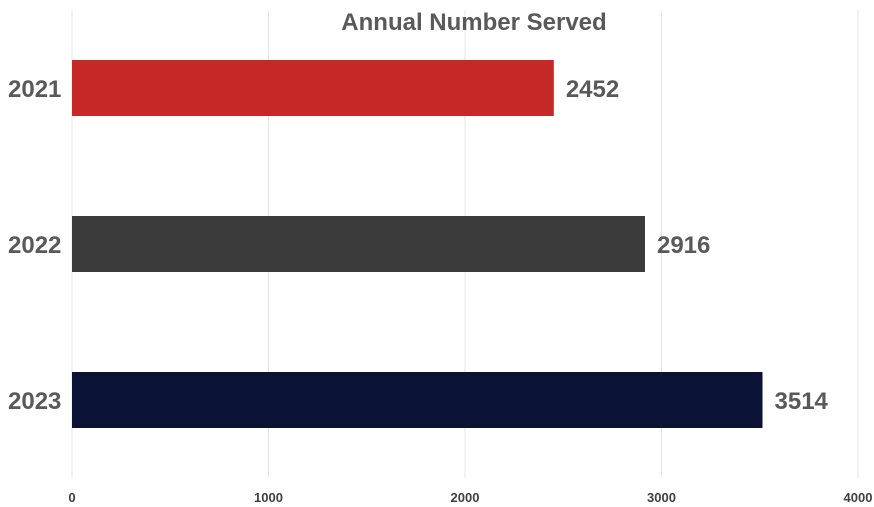 Image resolution: width=874 pixels, height=507 pixels. I want to click on data-label-2023: 3514, so click(802, 401).